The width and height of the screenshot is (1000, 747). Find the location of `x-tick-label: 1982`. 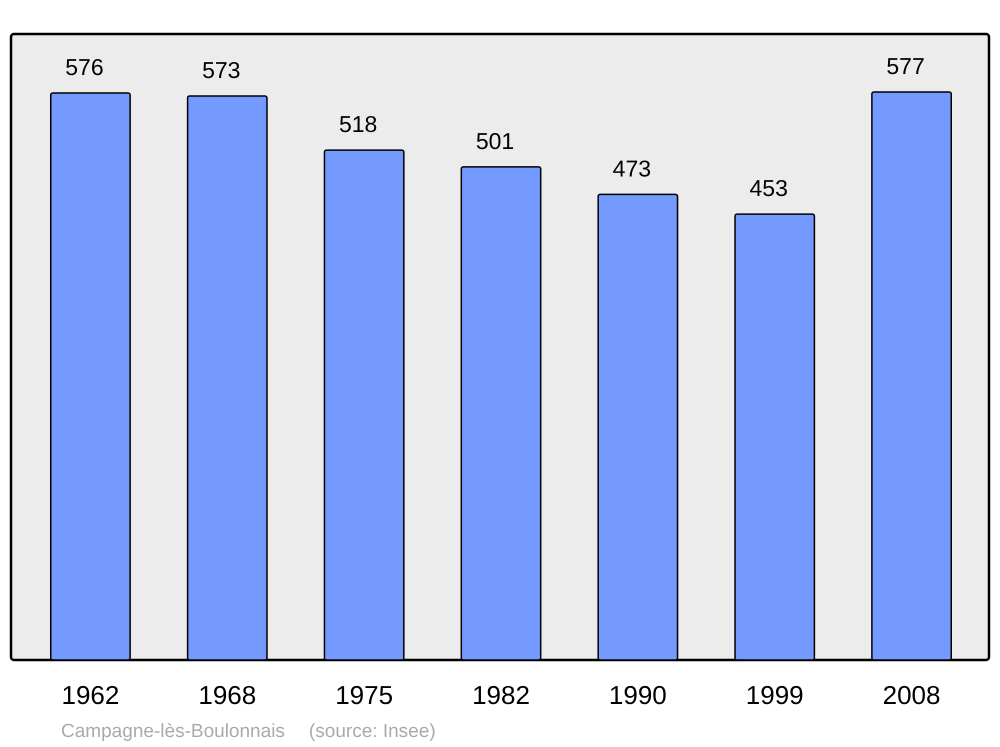

x-tick-label: 1982 is located at coordinates (501, 695).